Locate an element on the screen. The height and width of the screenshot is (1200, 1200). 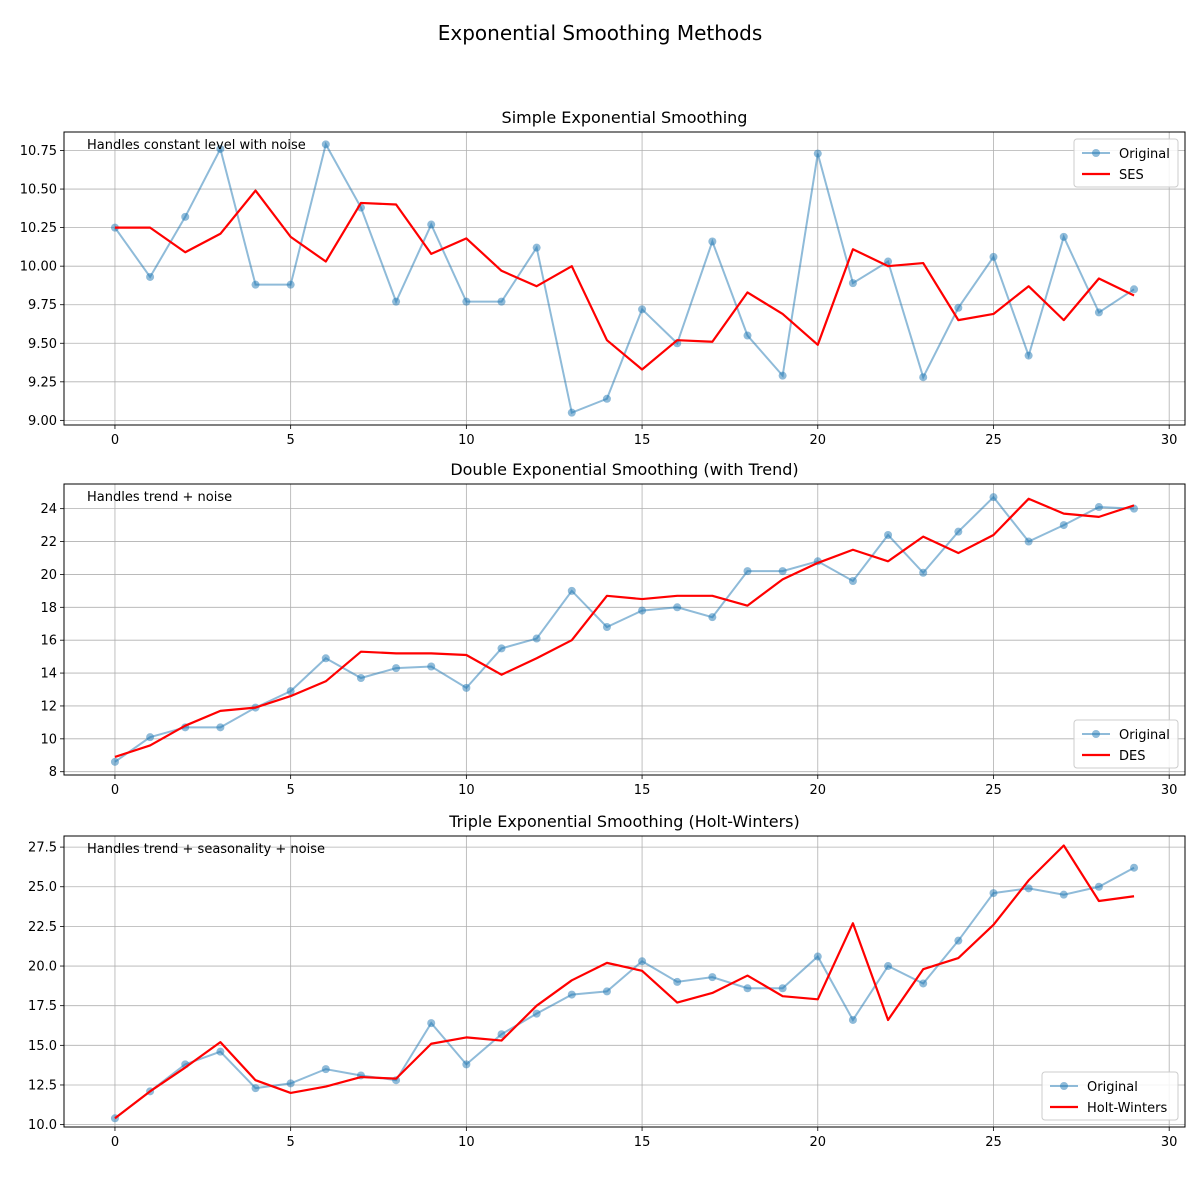
y-tick-label: 10.50 is located at coordinates (38, 190).